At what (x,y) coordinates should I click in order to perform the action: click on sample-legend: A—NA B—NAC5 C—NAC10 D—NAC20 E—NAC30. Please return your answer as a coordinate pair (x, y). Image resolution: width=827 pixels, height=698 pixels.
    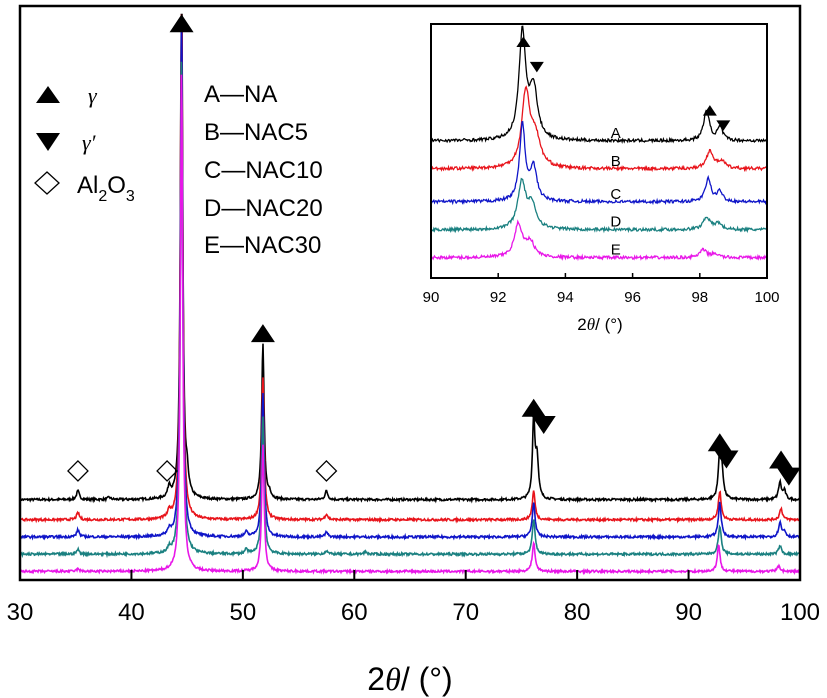
    Looking at the image, I should click on (263, 170).